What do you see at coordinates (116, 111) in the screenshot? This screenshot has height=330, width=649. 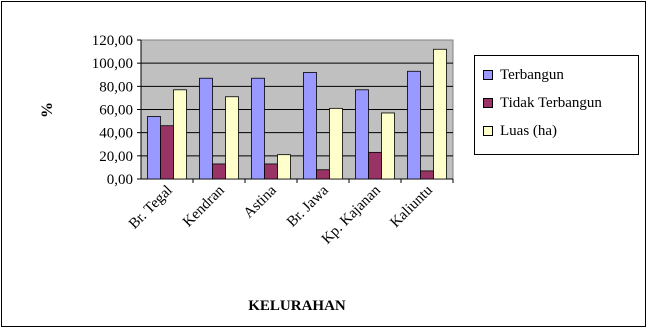 I see `y-tick-label: 60,00` at bounding box center [116, 111].